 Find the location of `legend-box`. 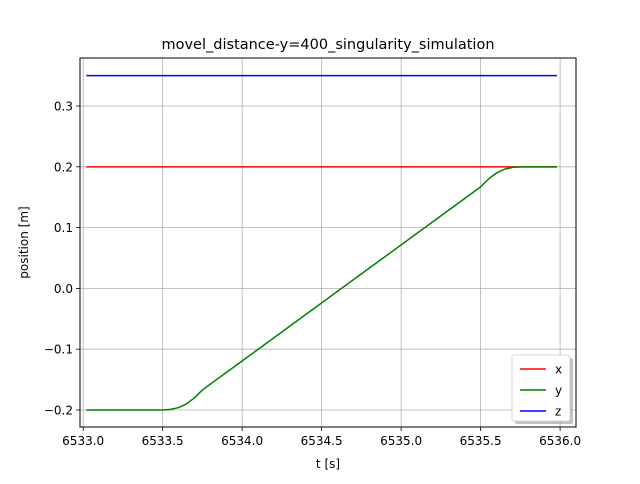

legend-box is located at coordinates (541, 388).